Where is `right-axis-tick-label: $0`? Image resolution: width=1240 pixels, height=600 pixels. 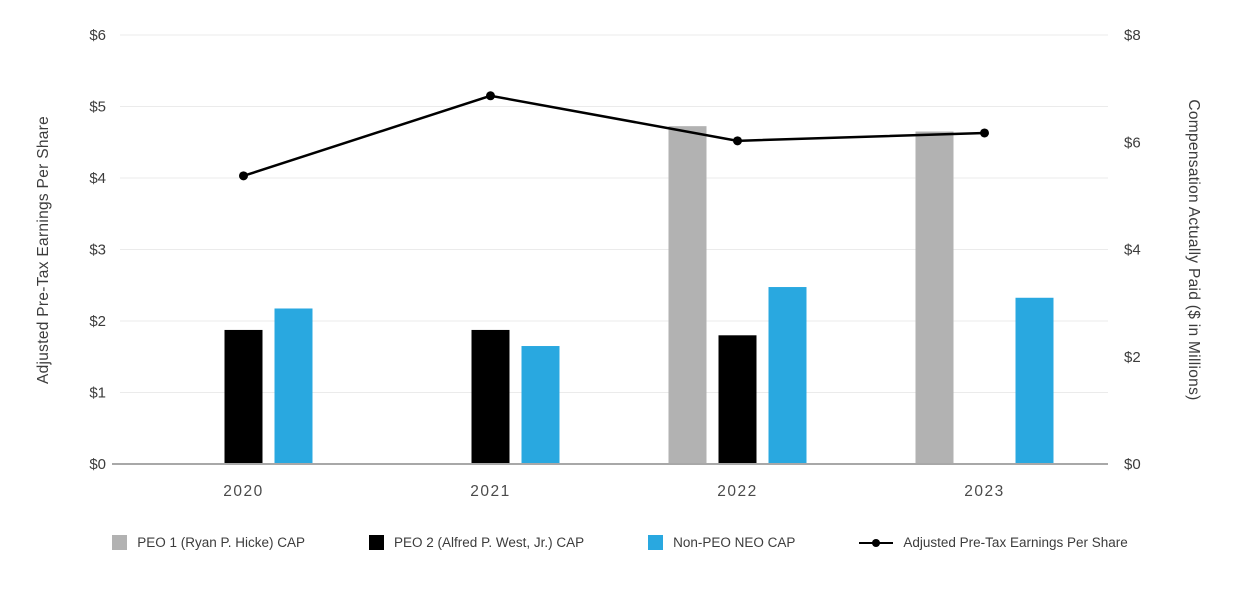 right-axis-tick-label: $0 is located at coordinates (1132, 464).